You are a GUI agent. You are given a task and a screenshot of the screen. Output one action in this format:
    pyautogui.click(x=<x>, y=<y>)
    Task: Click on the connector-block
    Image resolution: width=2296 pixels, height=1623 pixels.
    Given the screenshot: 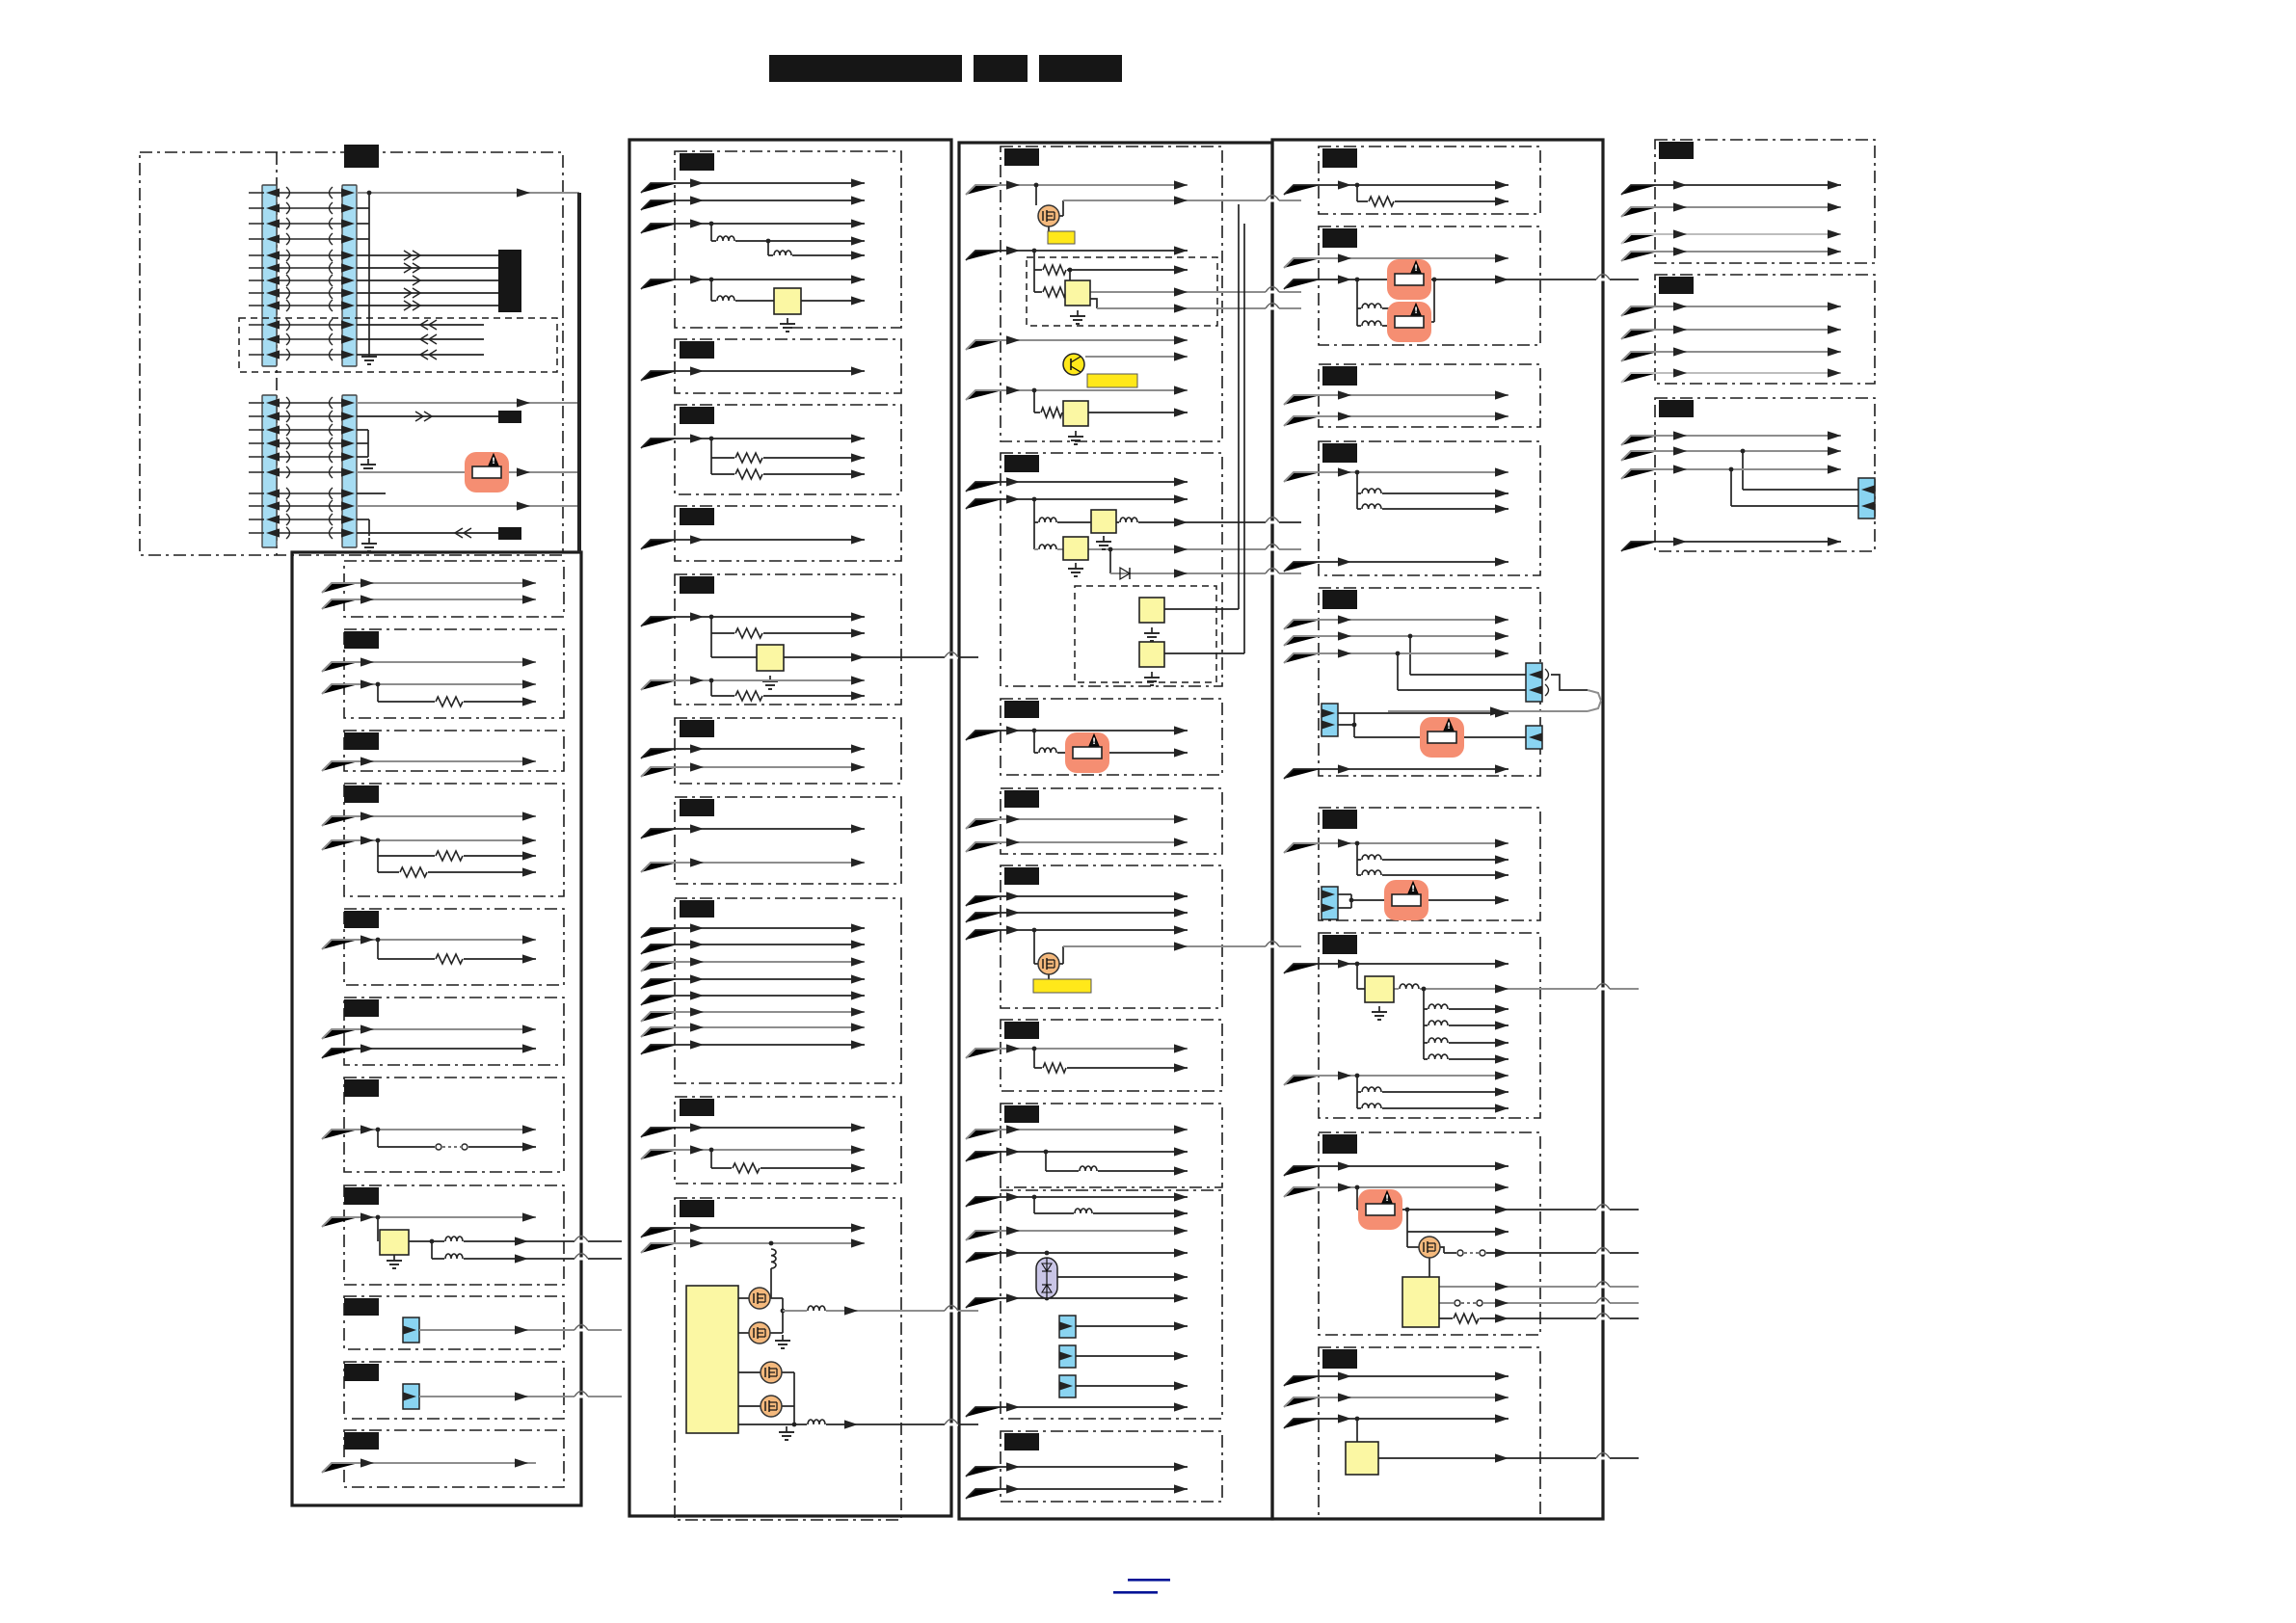 What is the action you would take?
    pyautogui.click(x=1866, y=498)
    